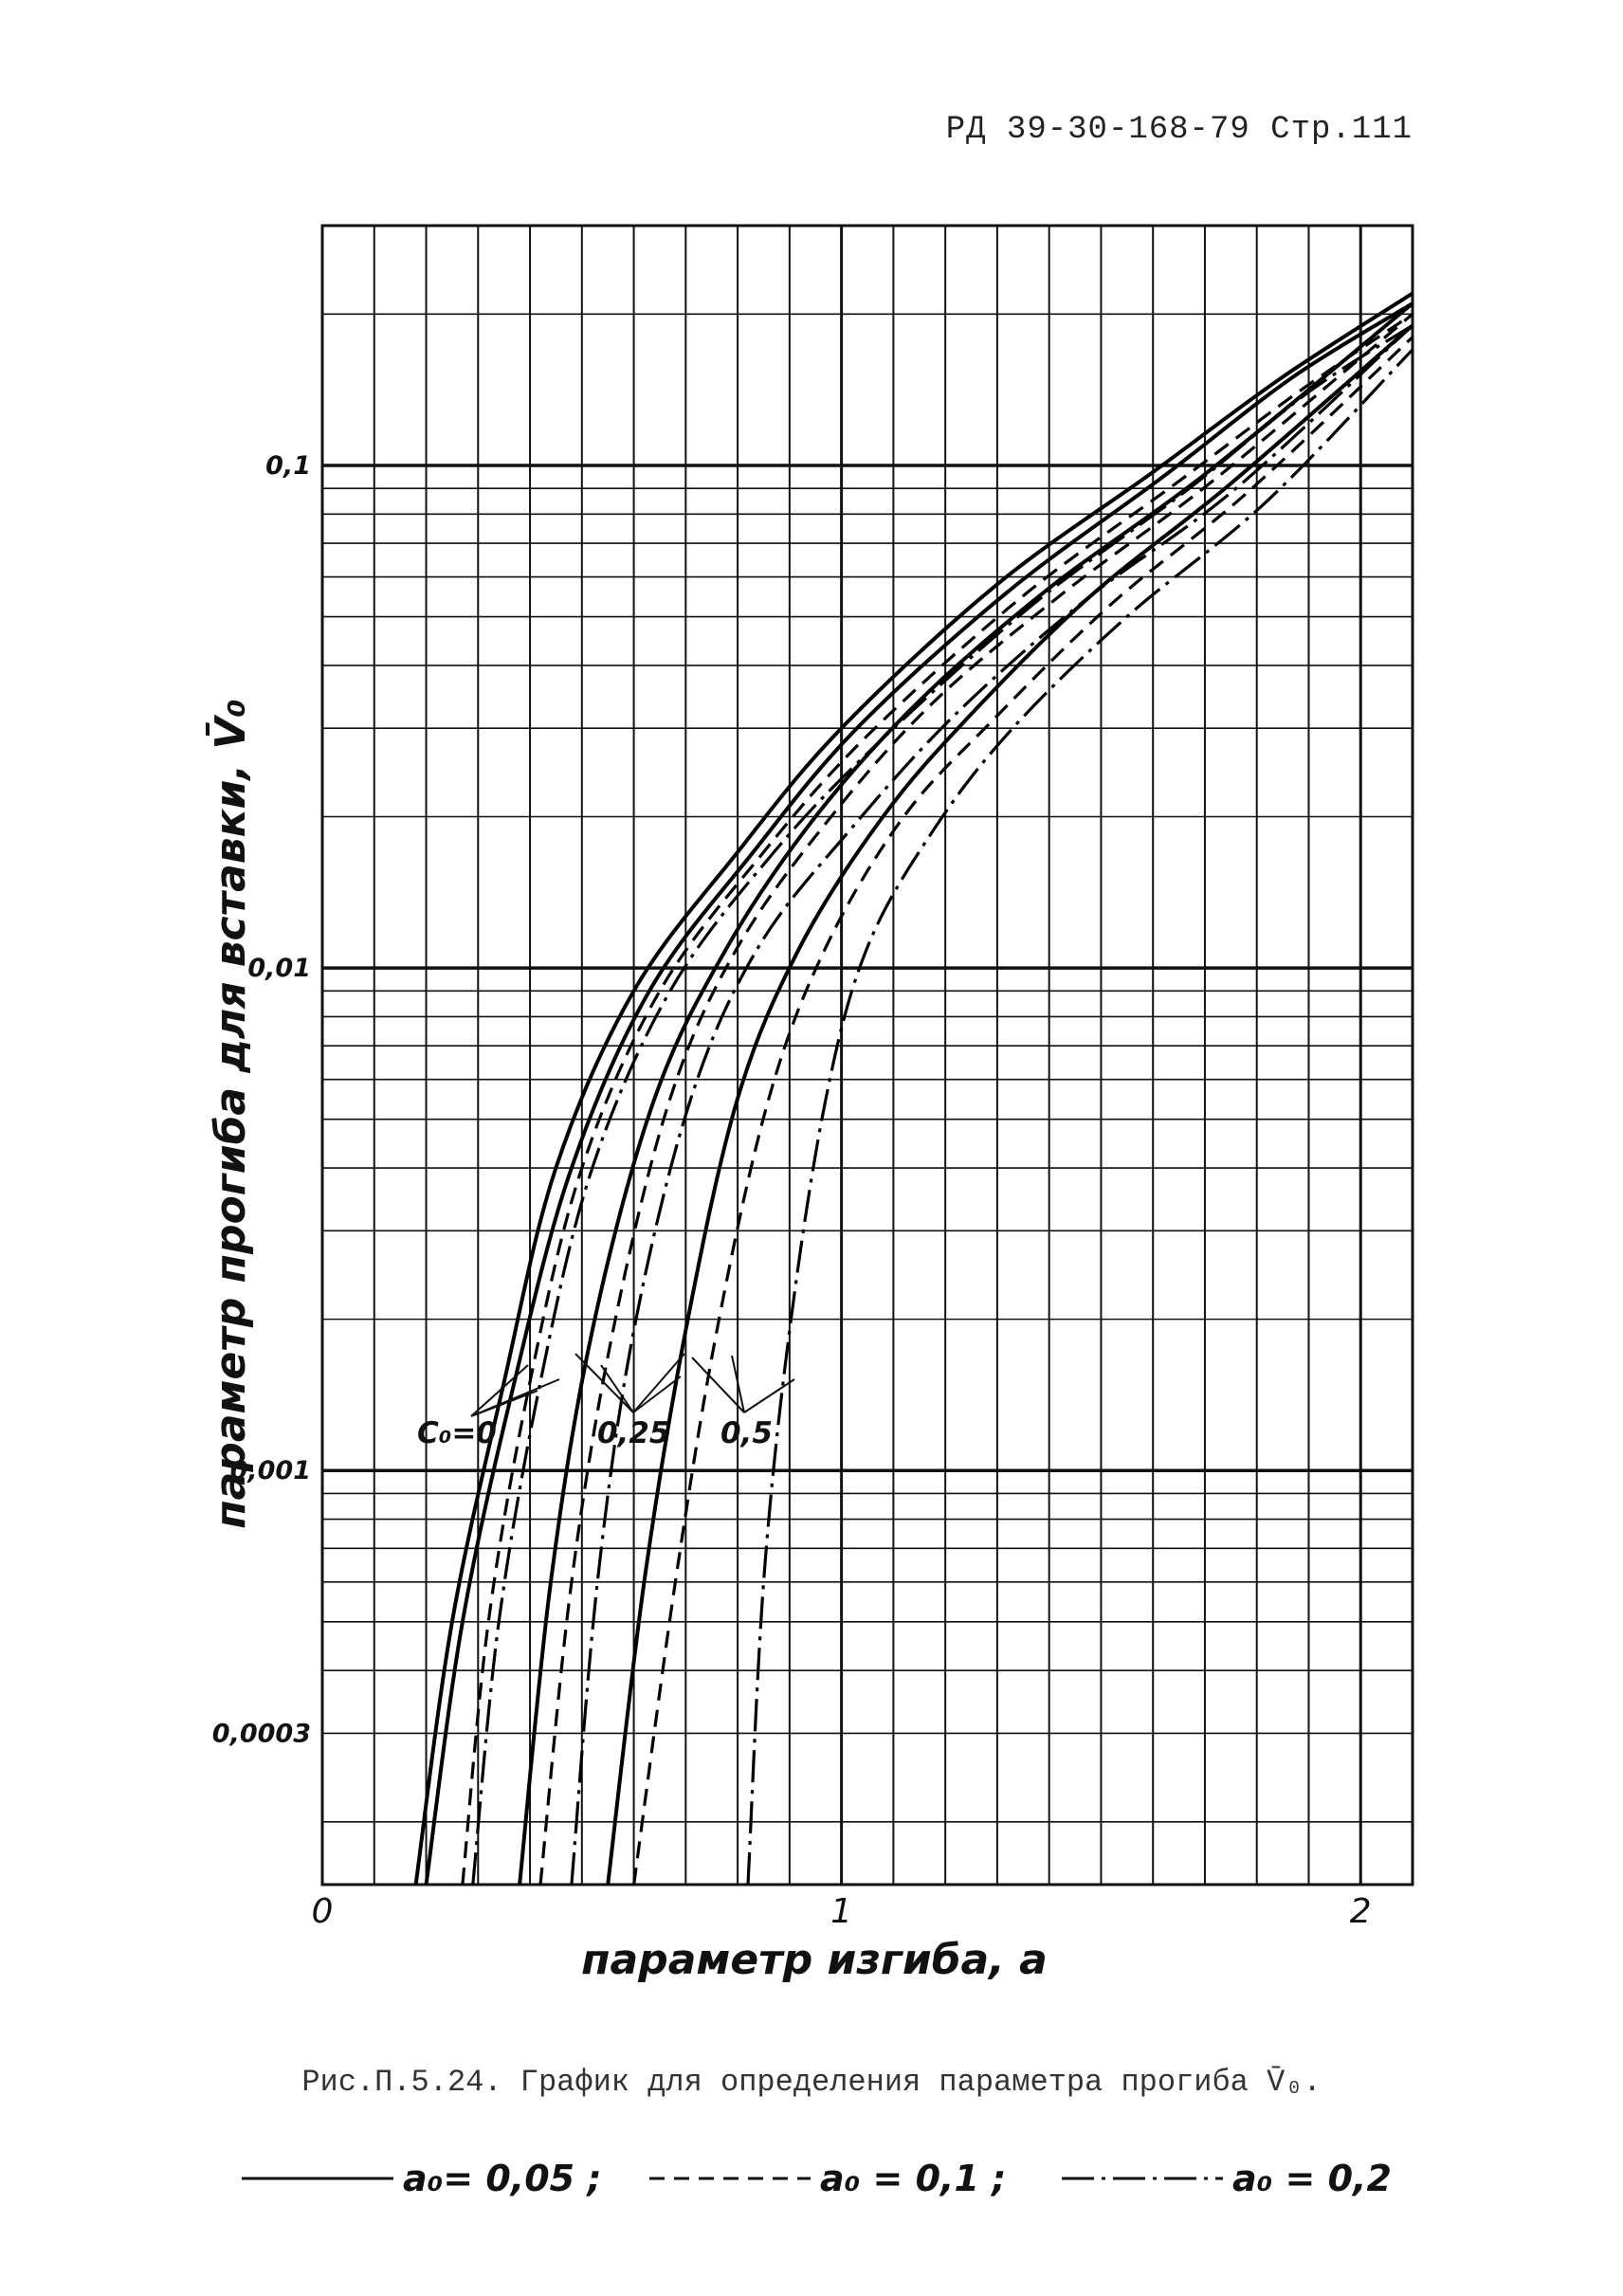  I want to click on legend-item-solid: a₀= 0,05 ;, so click(422, 2178).